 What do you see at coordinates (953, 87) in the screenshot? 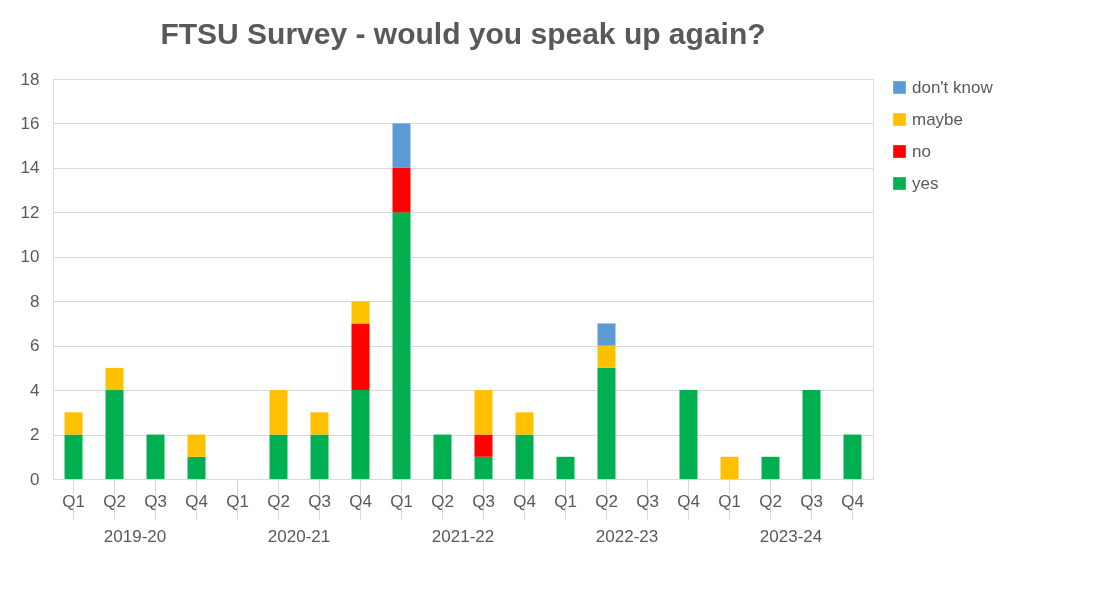
I see `legend-label: don't know` at bounding box center [953, 87].